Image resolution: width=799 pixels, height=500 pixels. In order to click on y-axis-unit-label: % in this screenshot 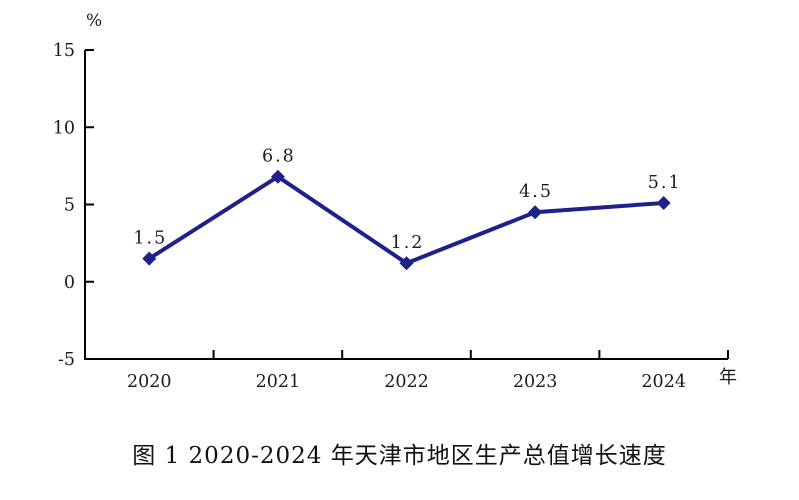, I will do `click(94, 21)`.